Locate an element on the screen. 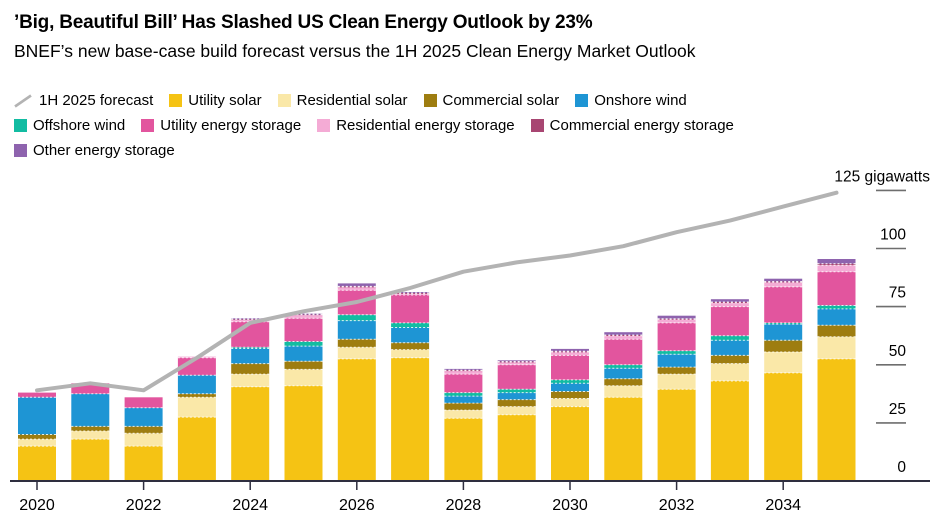  bar-segment-2033-utility-energy-storage is located at coordinates (729, 321).